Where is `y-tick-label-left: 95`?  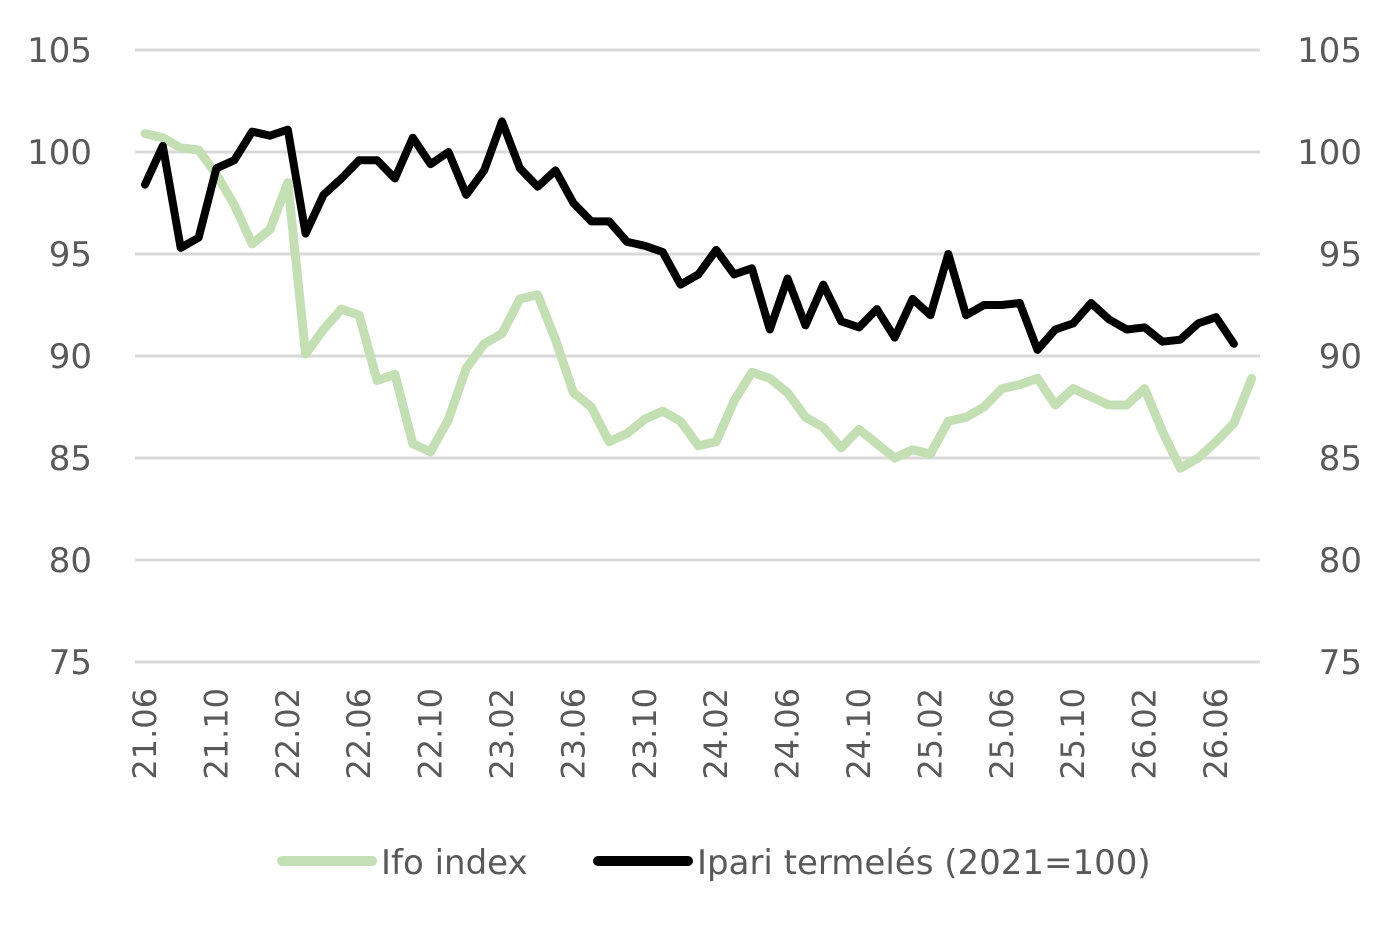 y-tick-label-left: 95 is located at coordinates (70, 255).